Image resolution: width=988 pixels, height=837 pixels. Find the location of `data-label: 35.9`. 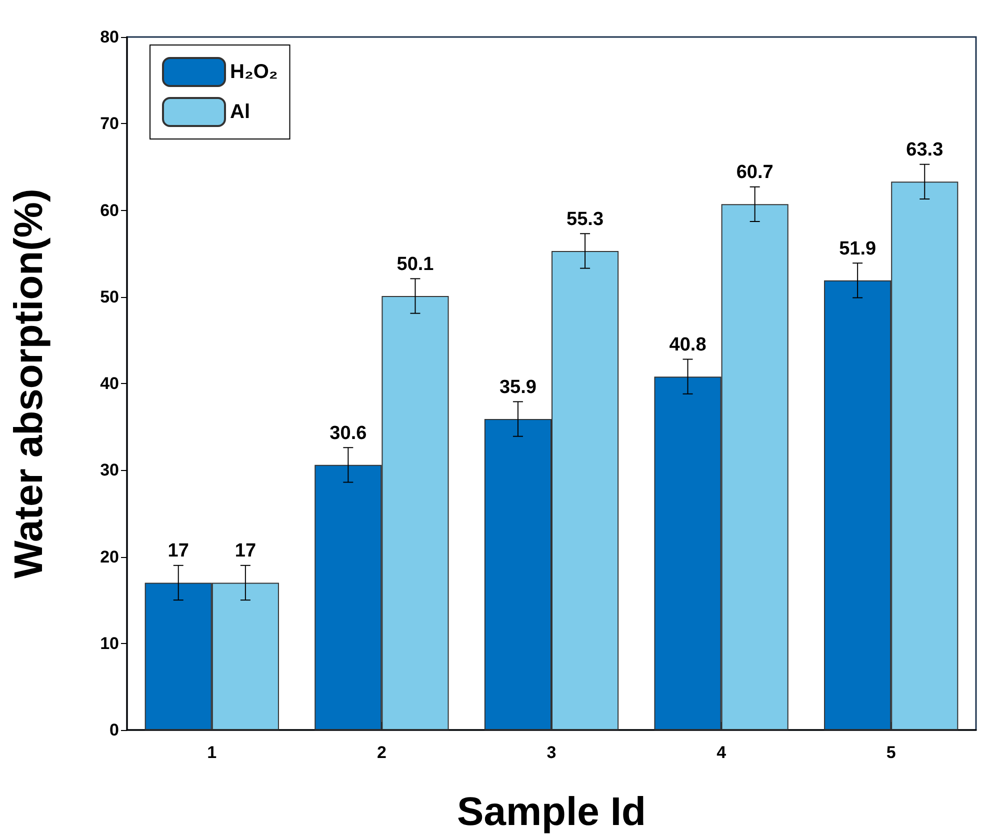

data-label: 35.9 is located at coordinates (517, 387).